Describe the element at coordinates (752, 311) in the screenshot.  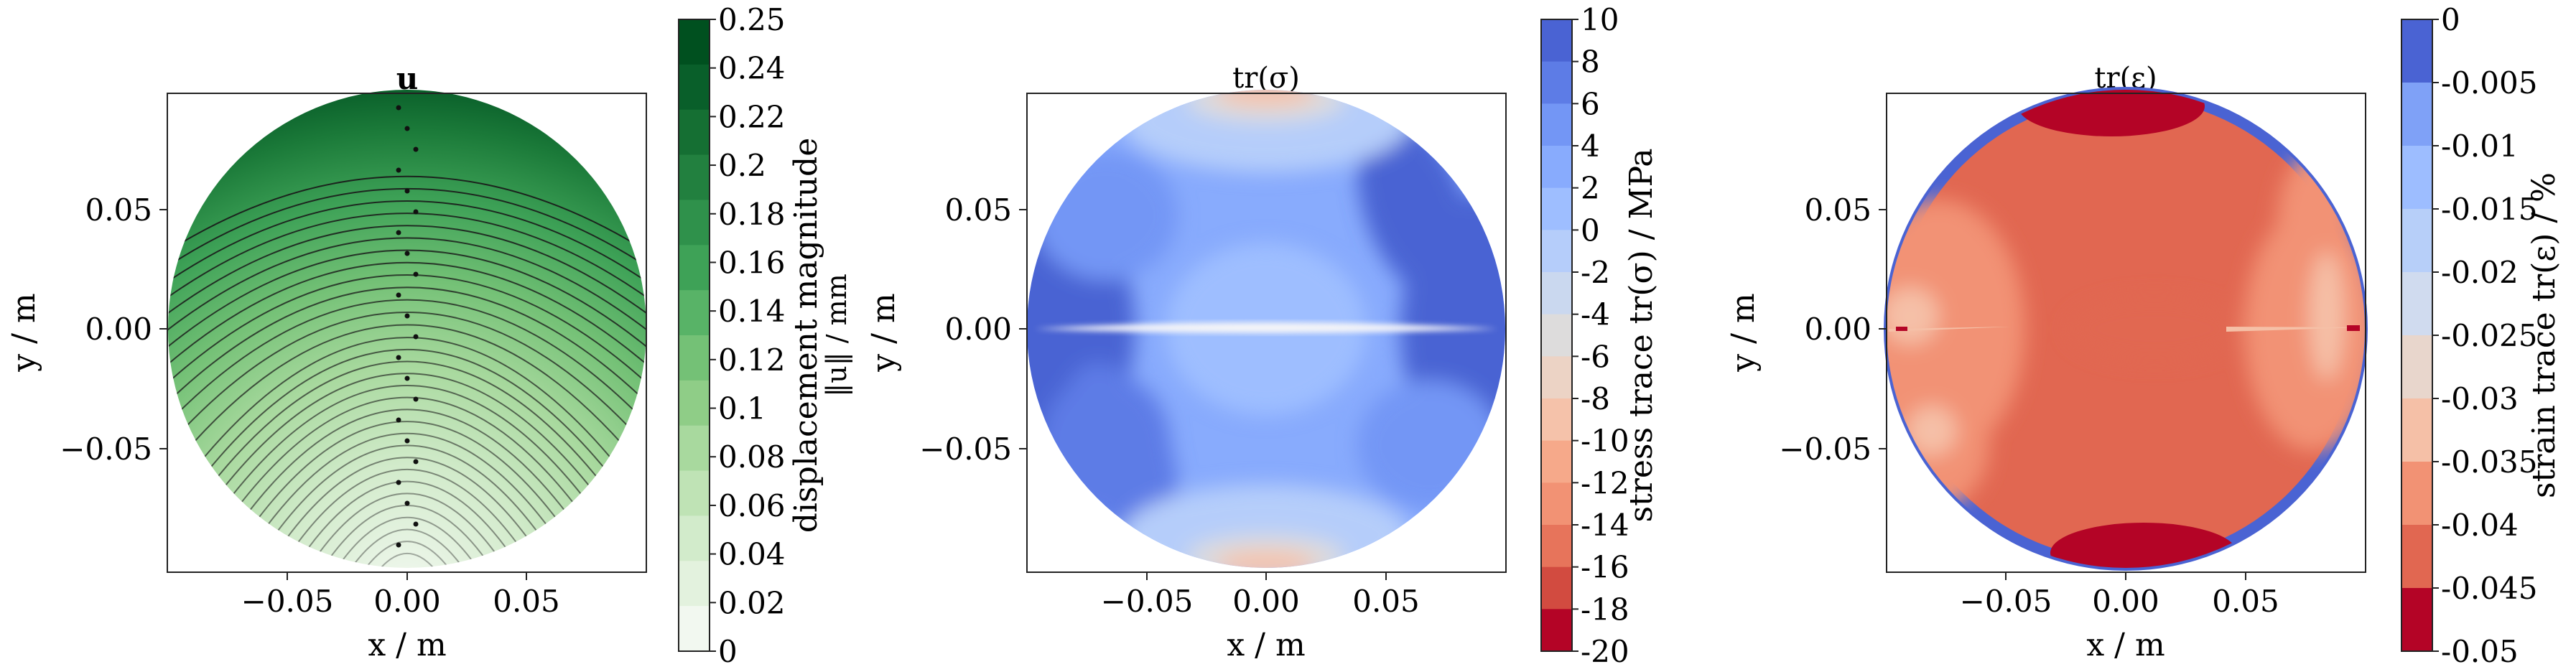
I see `colorbar-tick-label: 0.14` at that location.